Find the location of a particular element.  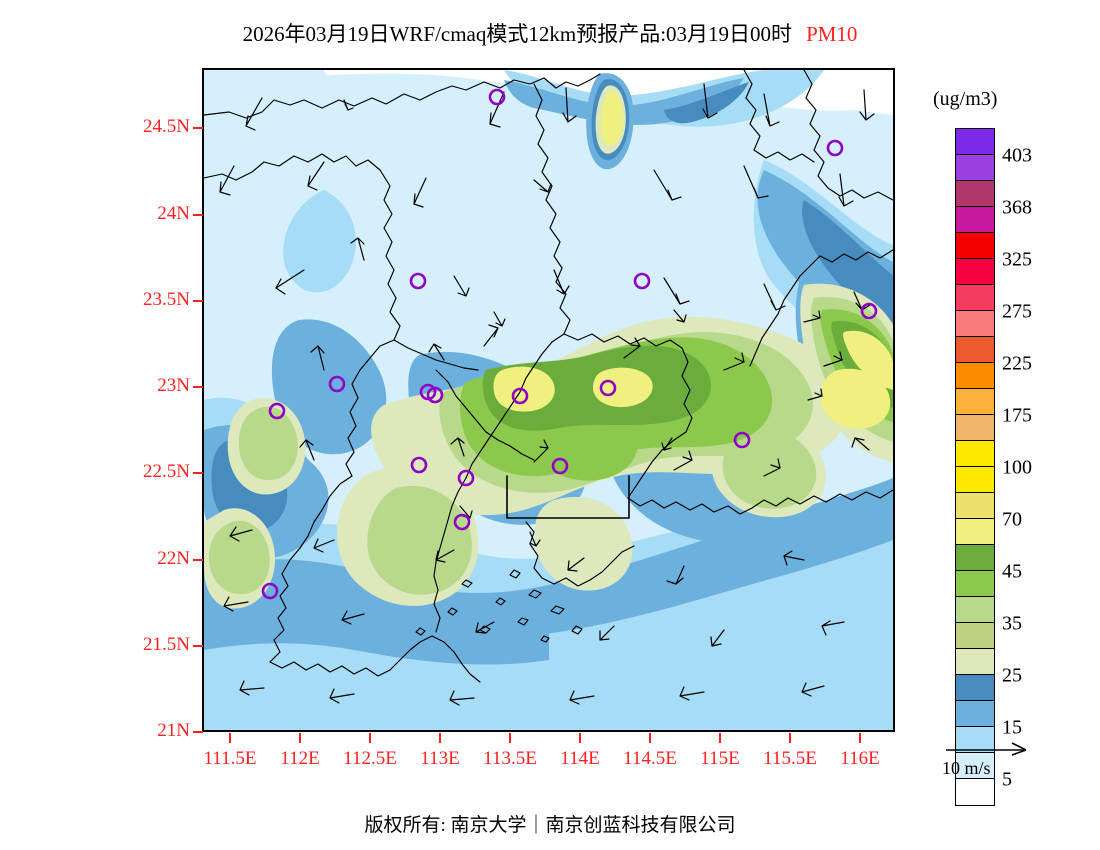

title-text: 2026年03月19日WRF/cmaq模式12km预报产品:03月19日00时 is located at coordinates (517, 34).